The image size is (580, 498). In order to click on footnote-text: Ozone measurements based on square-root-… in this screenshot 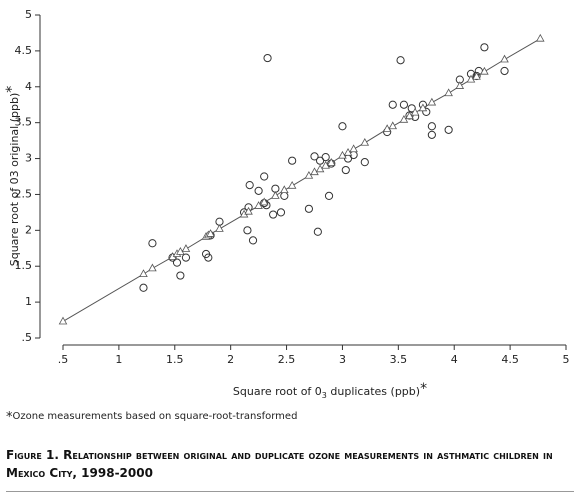, I will do `click(155, 416)`.